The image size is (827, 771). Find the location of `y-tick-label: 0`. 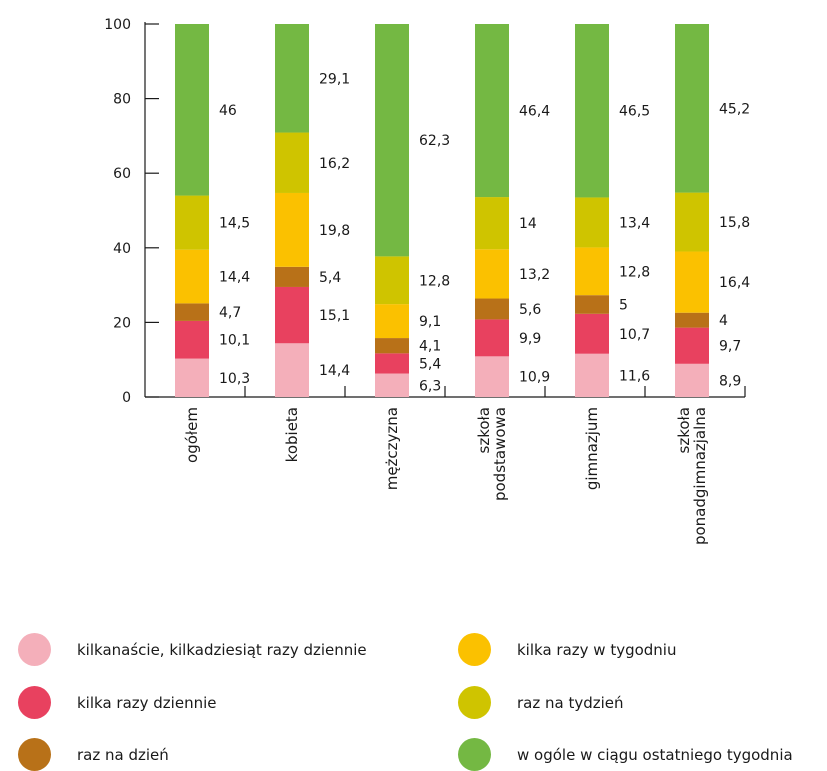

y-tick-label: 0 is located at coordinates (126, 398).